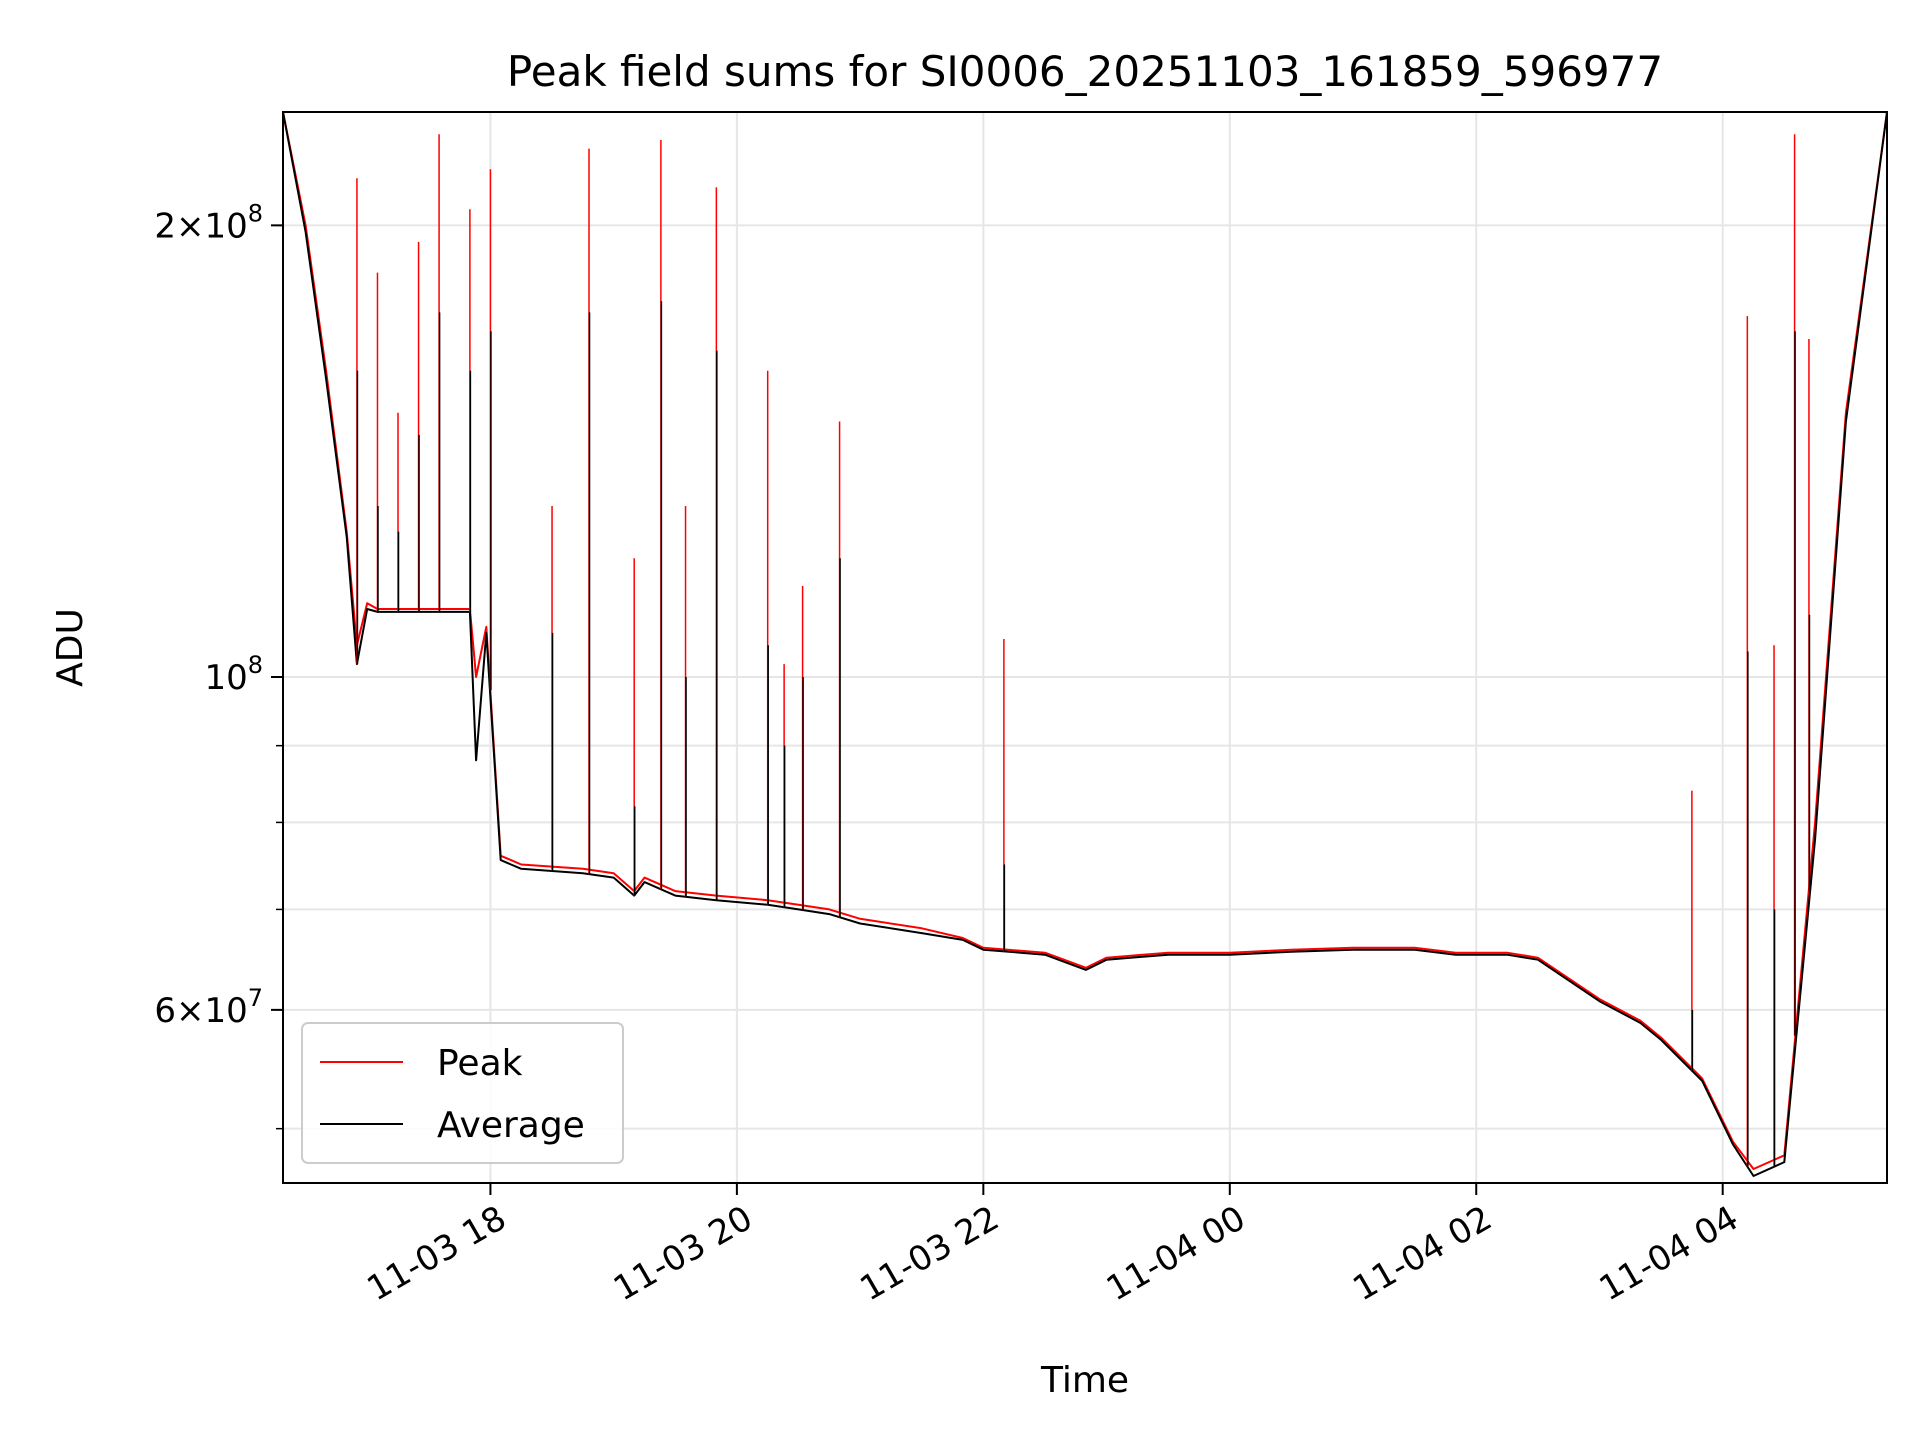  Describe the element at coordinates (1084, 1380) in the screenshot. I see `x-axis-title: Time` at that location.